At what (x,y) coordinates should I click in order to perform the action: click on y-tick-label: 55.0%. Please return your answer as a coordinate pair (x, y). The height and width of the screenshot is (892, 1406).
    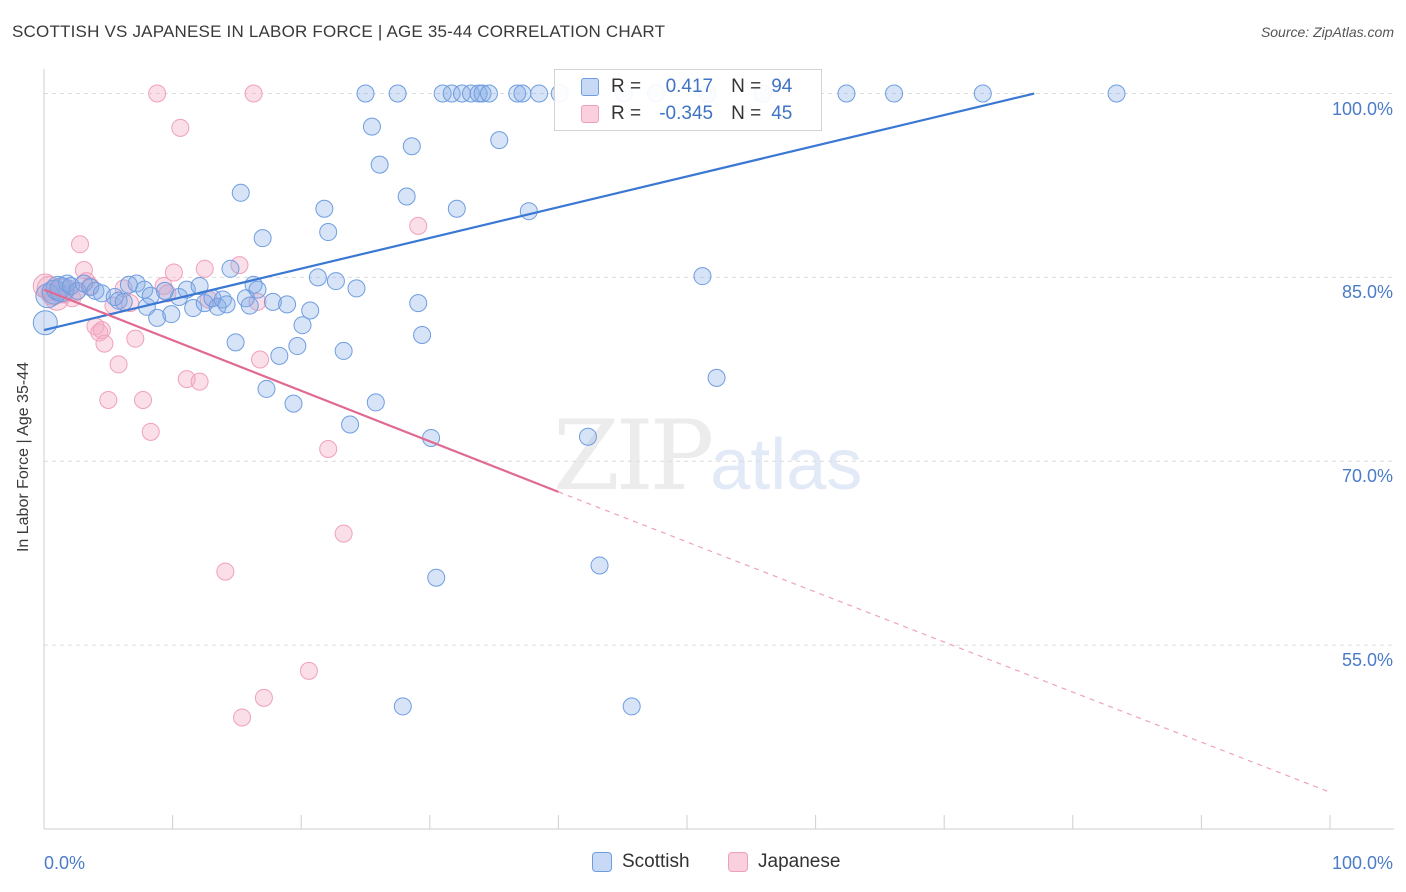
    Looking at the image, I should click on (1367, 660).